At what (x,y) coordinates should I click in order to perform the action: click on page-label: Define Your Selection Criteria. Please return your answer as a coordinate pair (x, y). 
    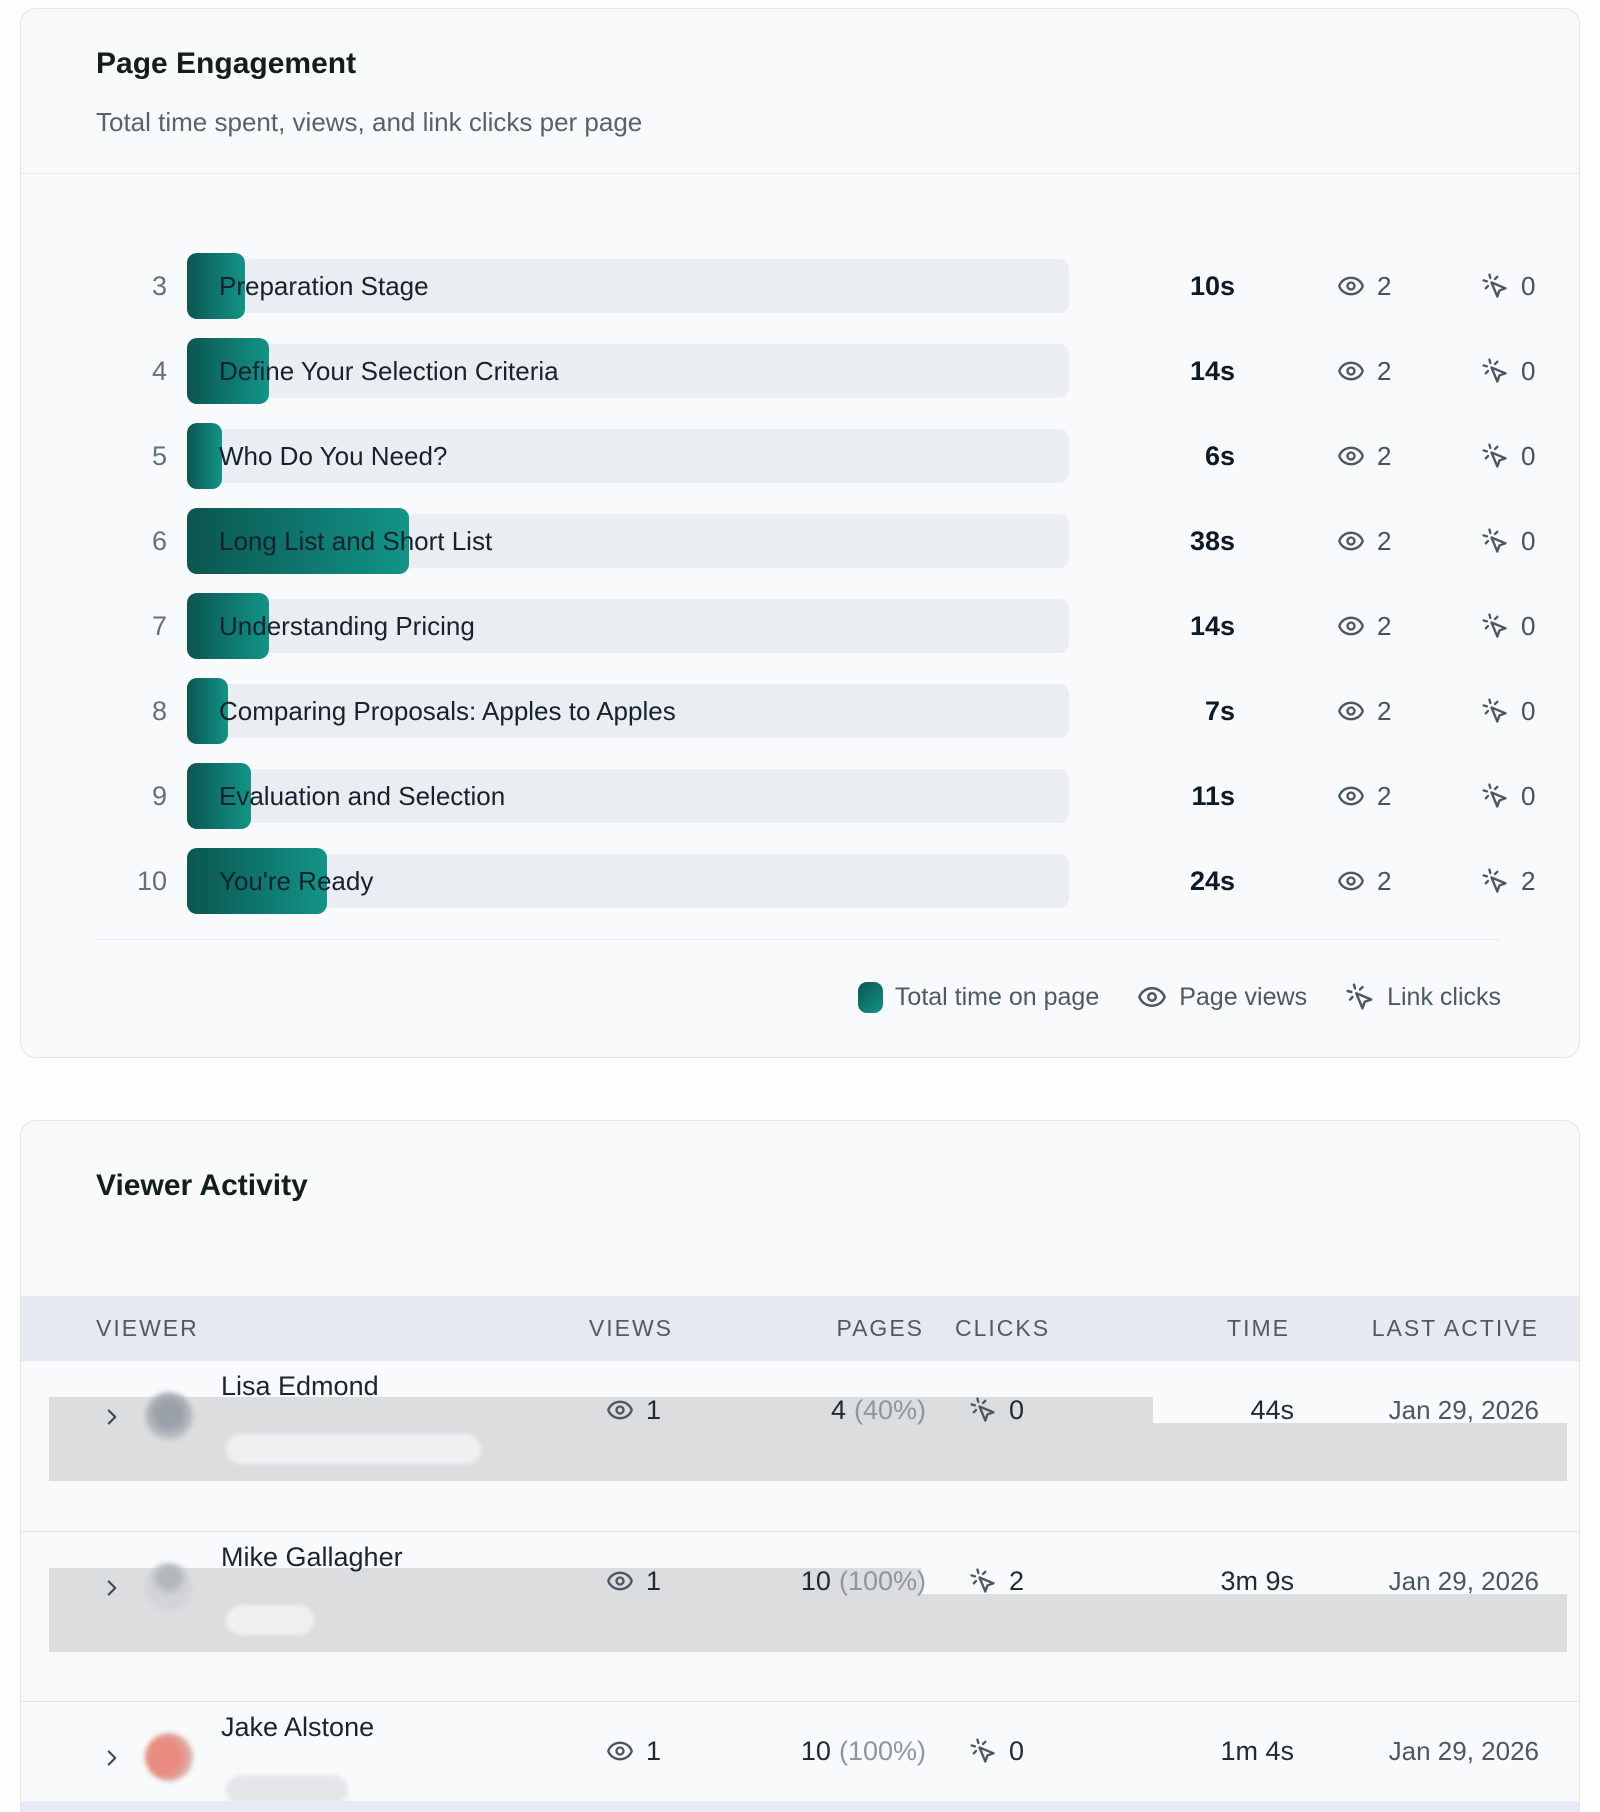
    Looking at the image, I should click on (389, 371).